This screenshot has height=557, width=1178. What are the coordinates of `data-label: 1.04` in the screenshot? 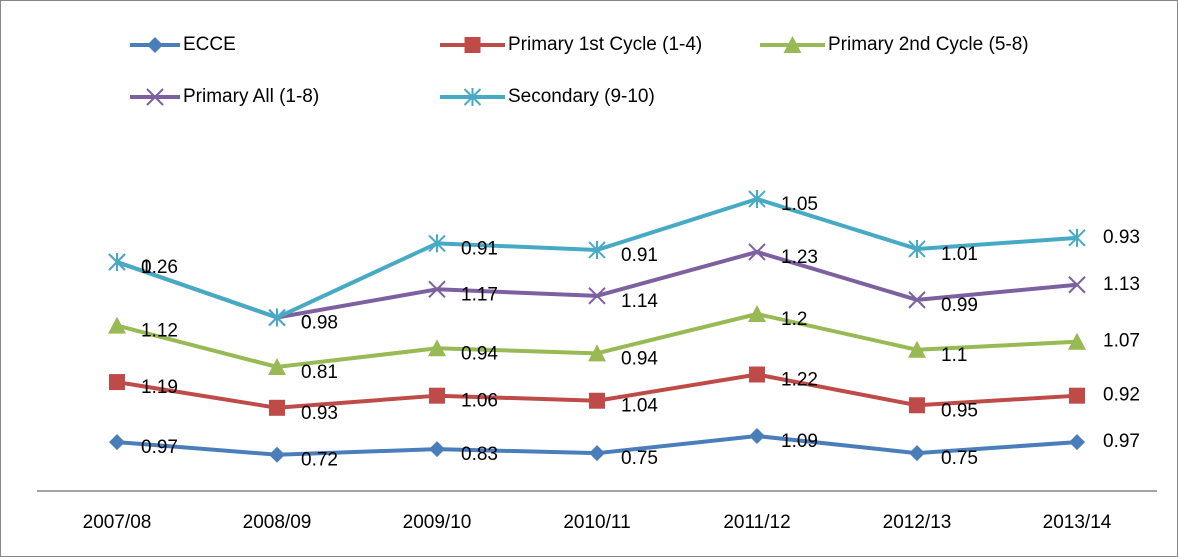 It's located at (639, 406).